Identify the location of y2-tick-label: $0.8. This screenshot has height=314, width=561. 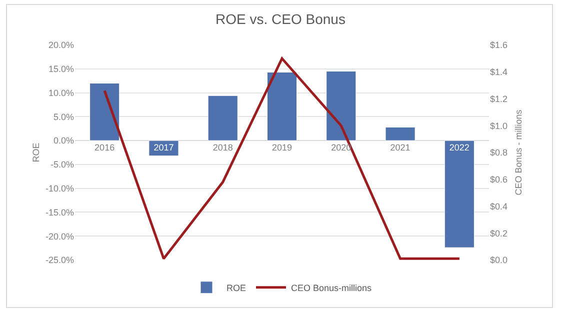
(499, 153).